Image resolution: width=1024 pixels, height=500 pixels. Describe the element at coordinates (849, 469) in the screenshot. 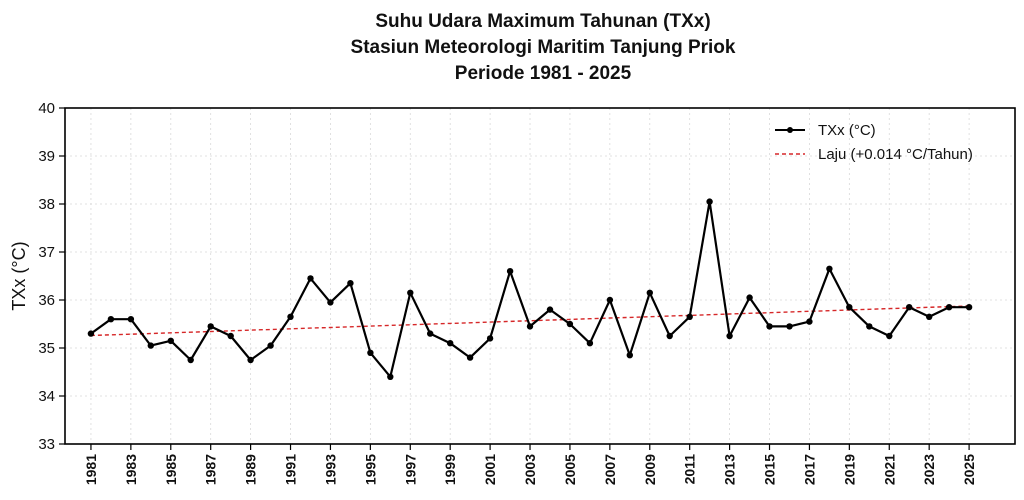

I see `x-tick-label: 2019` at that location.